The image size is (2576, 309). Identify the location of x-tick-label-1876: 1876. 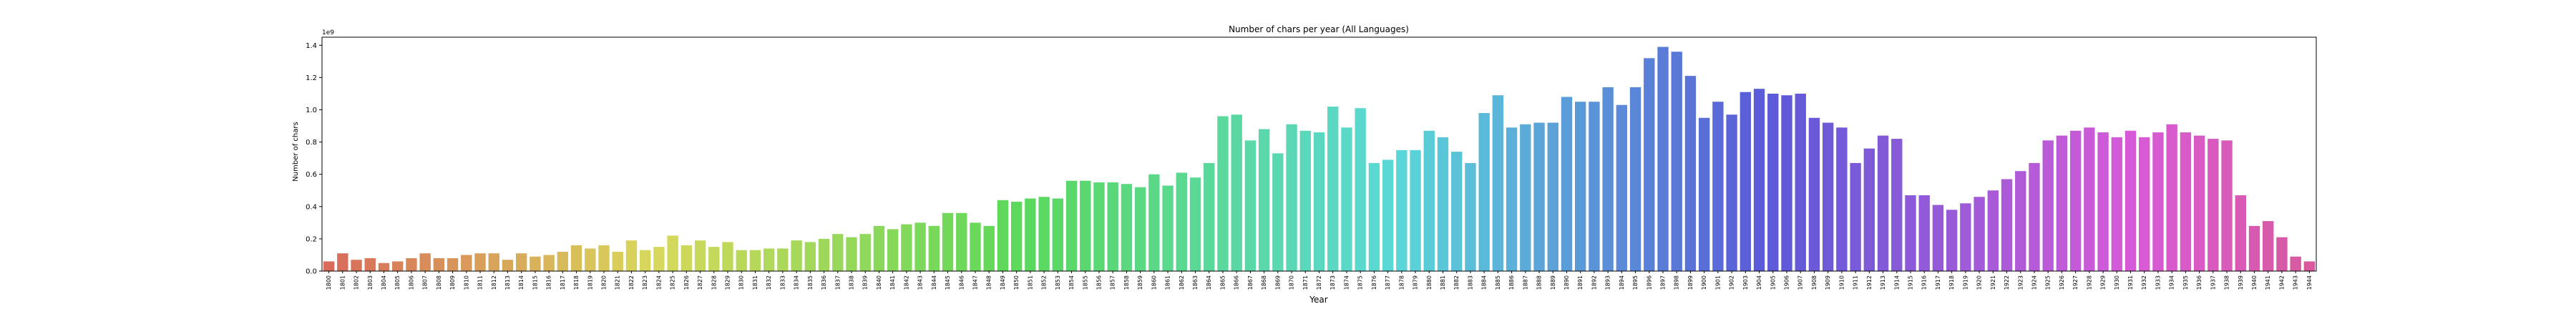
(1374, 283).